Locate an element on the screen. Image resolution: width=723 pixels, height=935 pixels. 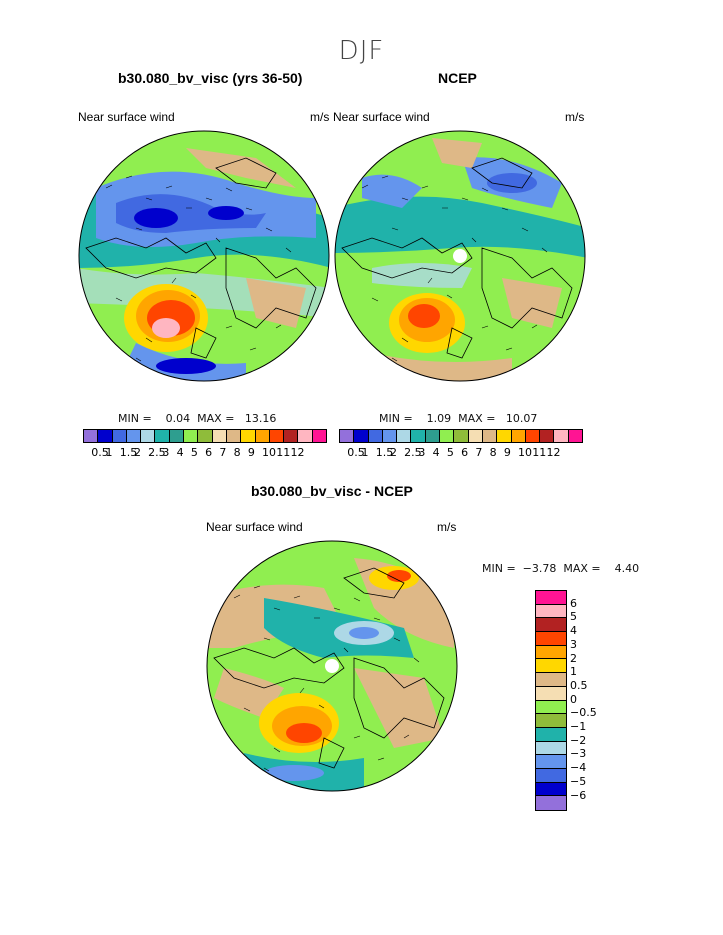
colorbar-tick-label: −2 is located at coordinates (578, 740).